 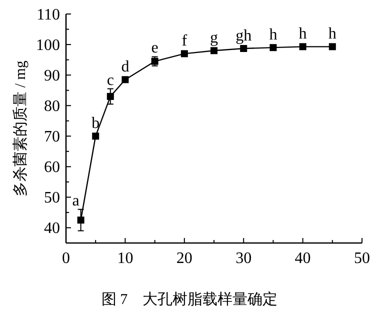 I want to click on annotation: b, so click(x=96, y=123).